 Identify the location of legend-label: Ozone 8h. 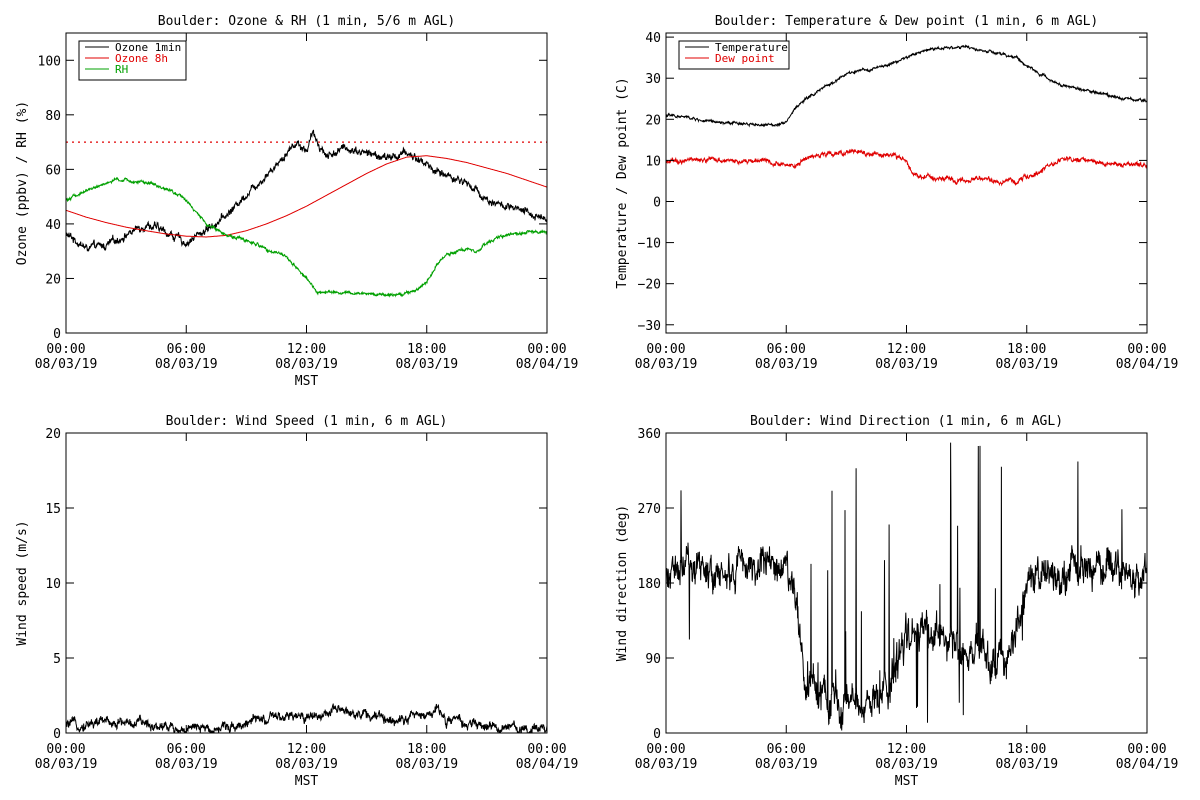
(141, 58).